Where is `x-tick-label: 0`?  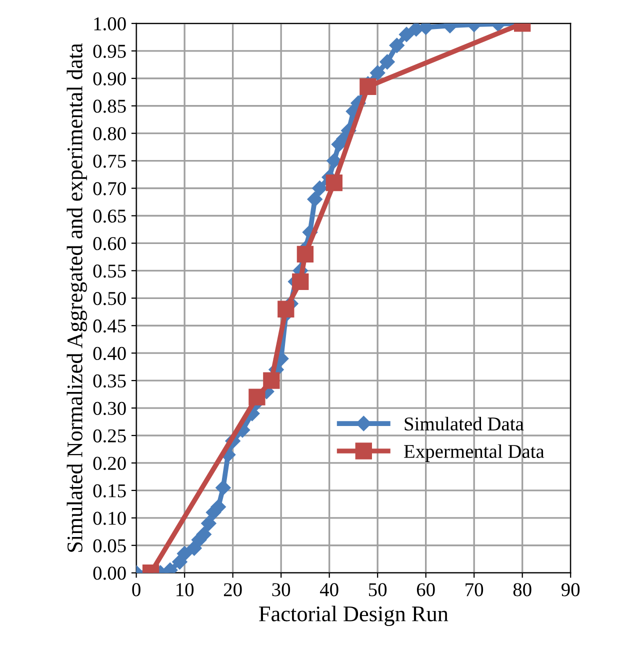 x-tick-label: 0 is located at coordinates (136, 589).